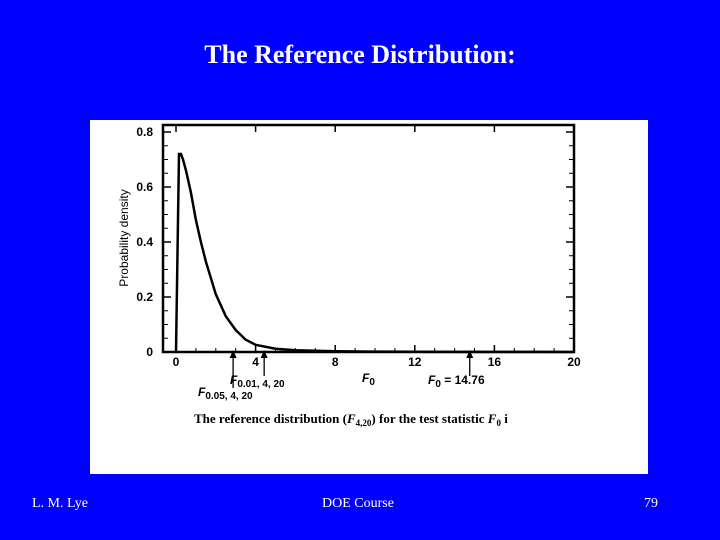 The height and width of the screenshot is (540, 720). I want to click on x-tick-label: 8, so click(335, 362).